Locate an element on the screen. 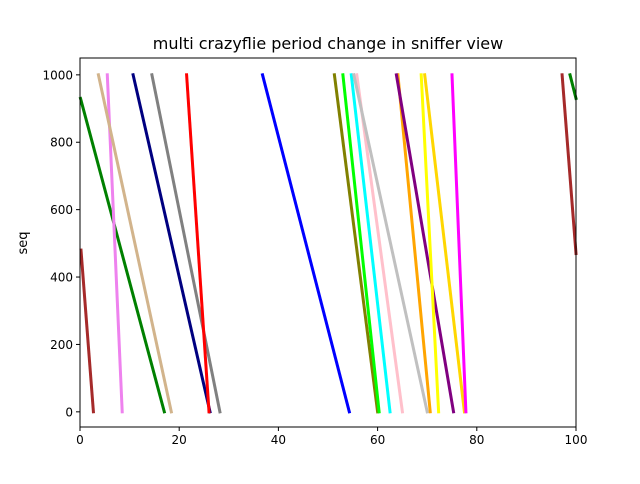  x-tick-label: 40 is located at coordinates (278, 440).